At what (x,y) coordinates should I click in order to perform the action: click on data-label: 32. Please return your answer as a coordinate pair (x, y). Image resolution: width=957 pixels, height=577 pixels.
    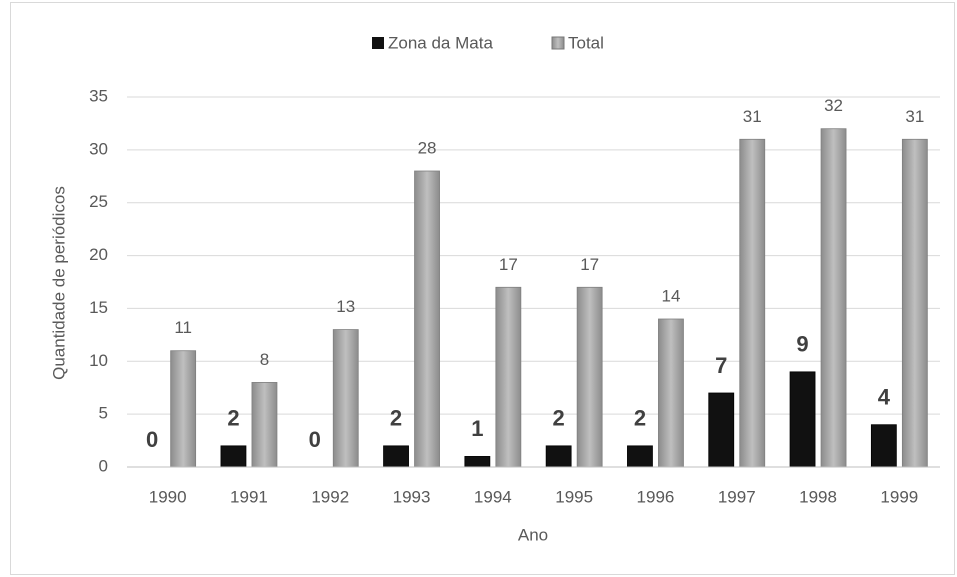
    Looking at the image, I should click on (833, 105).